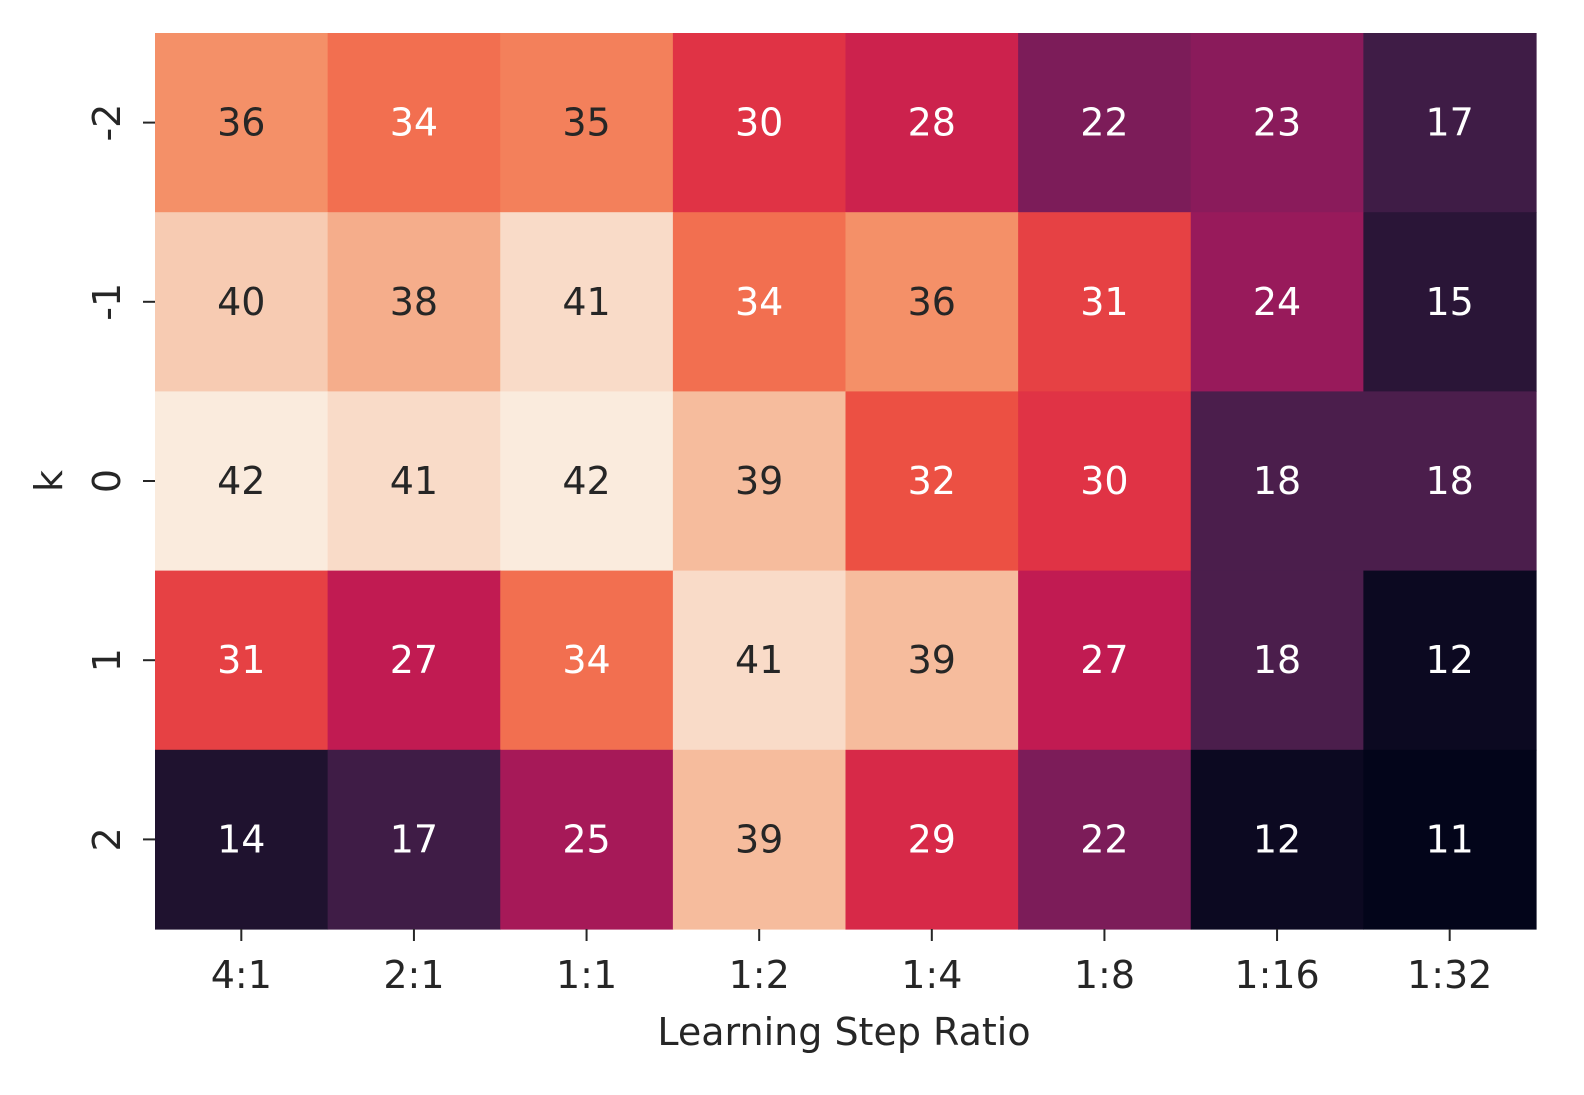  Describe the element at coordinates (1276, 975) in the screenshot. I see `x-tick-label: 1:16` at that location.